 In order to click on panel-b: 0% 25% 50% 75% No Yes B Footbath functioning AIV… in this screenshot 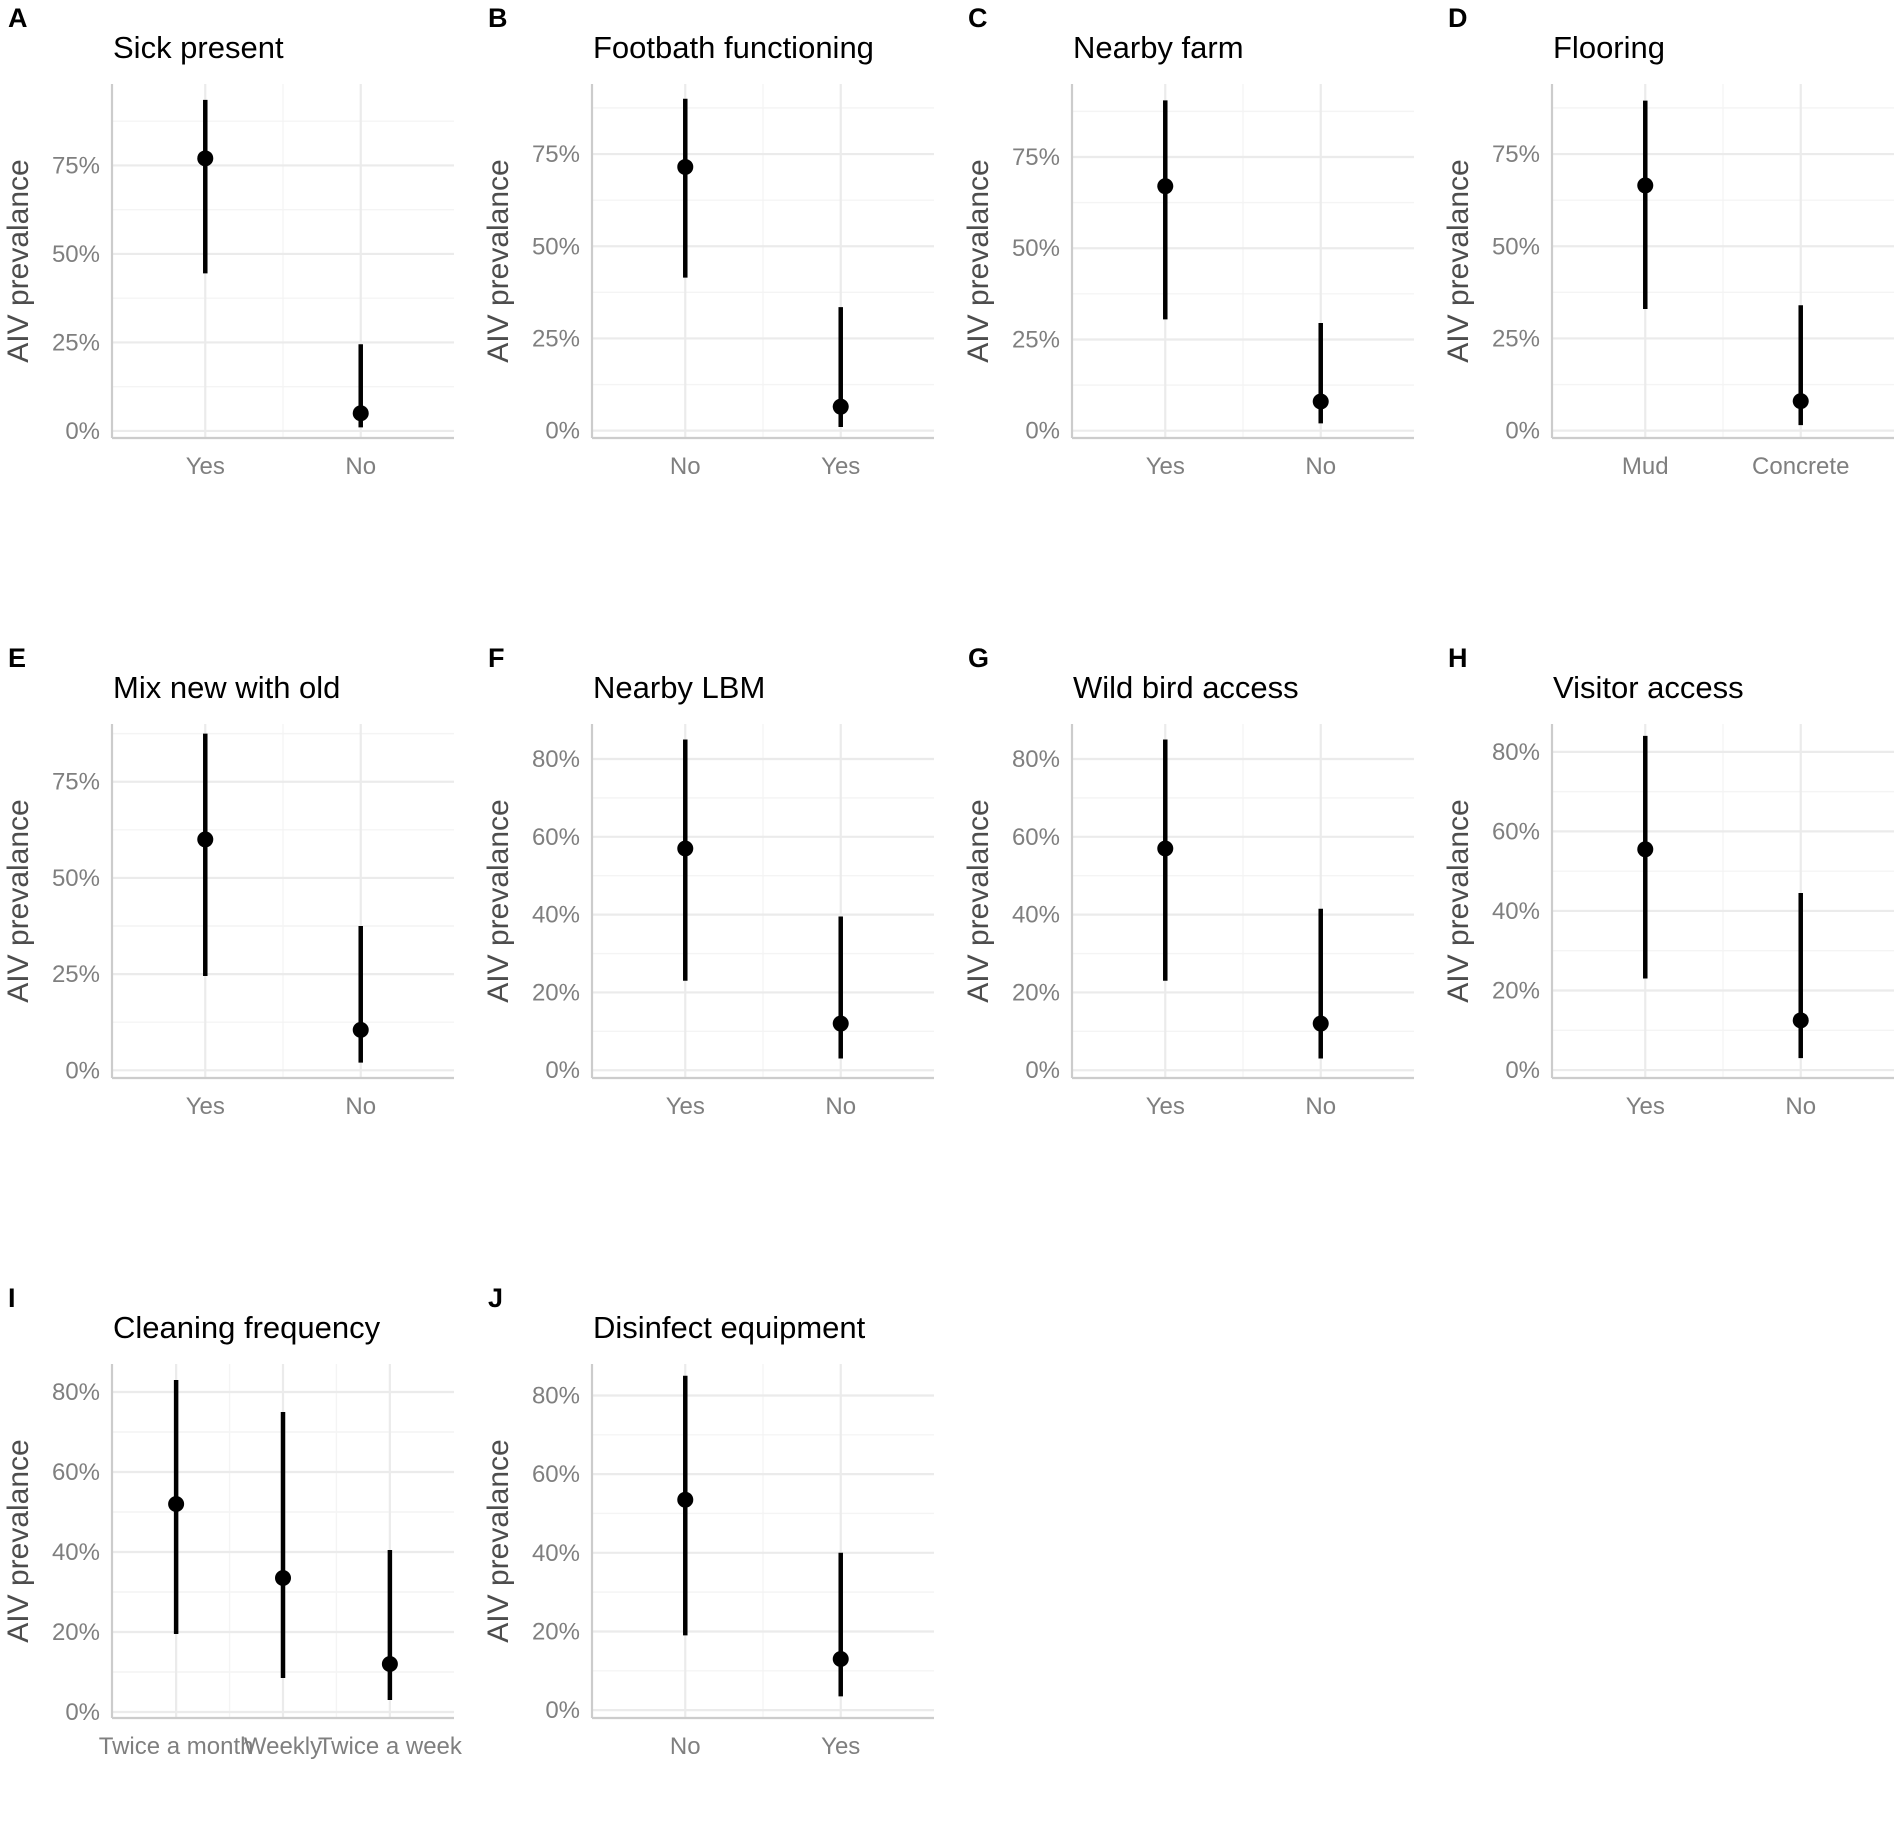, I will do `click(708, 241)`.